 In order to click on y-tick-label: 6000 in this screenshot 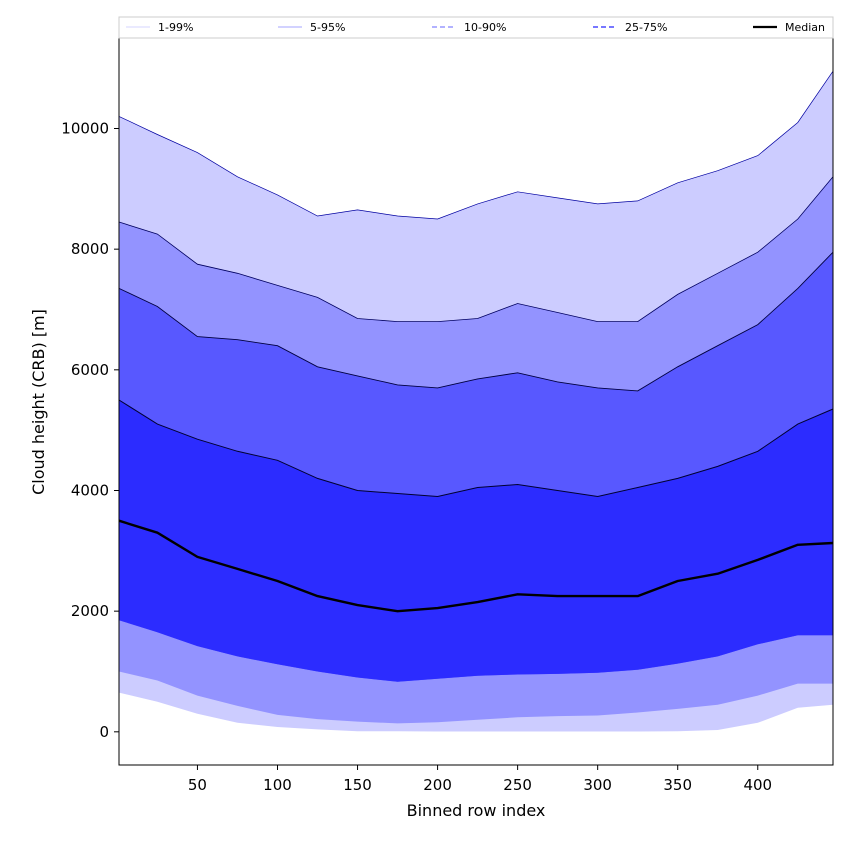, I will do `click(90, 370)`.